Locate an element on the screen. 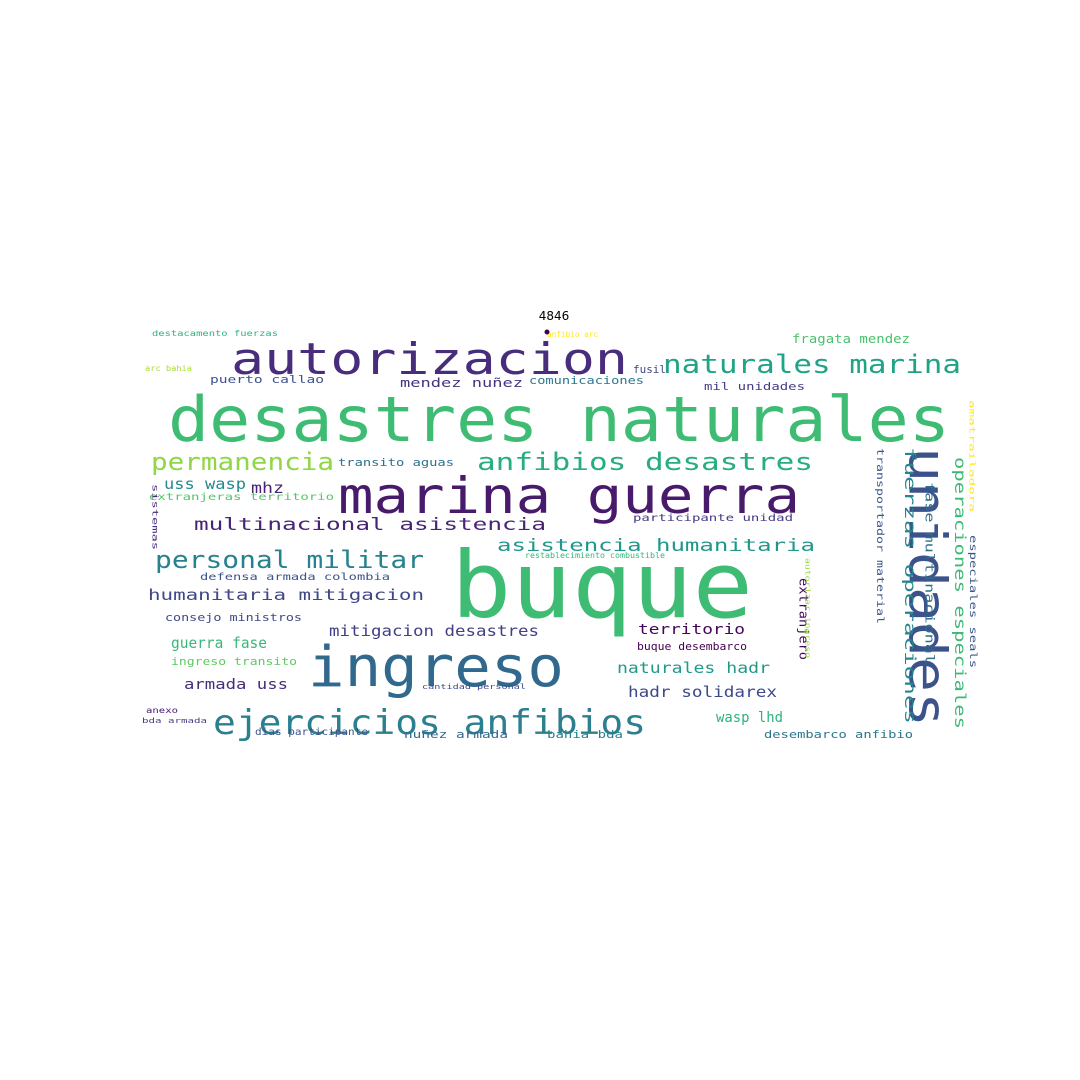 This screenshot has width=1080, height=1080. cloud-word: sistemas is located at coordinates (154, 517).